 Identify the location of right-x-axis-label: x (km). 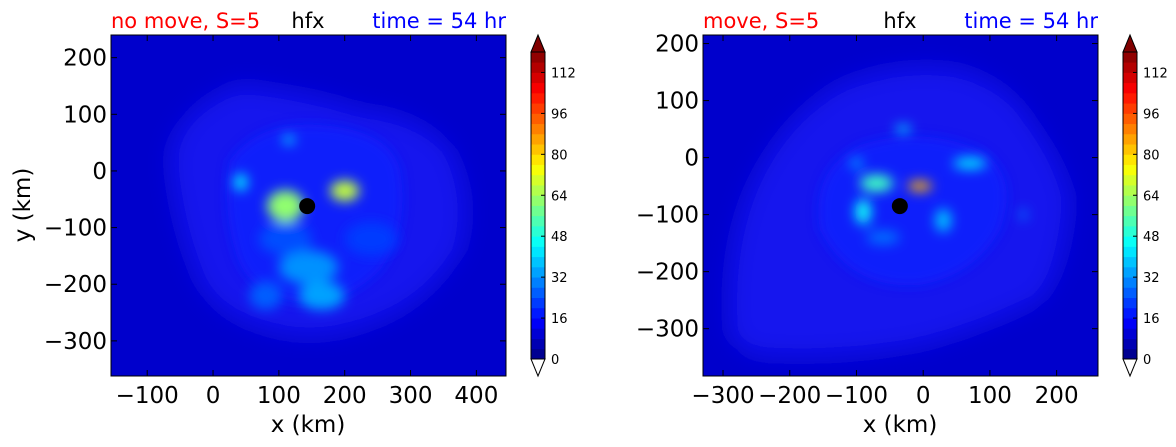
(900, 425).